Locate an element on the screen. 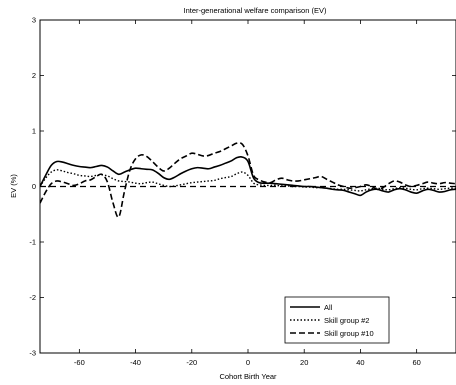 The image size is (456, 385). x-tick-label: 40 is located at coordinates (360, 362).